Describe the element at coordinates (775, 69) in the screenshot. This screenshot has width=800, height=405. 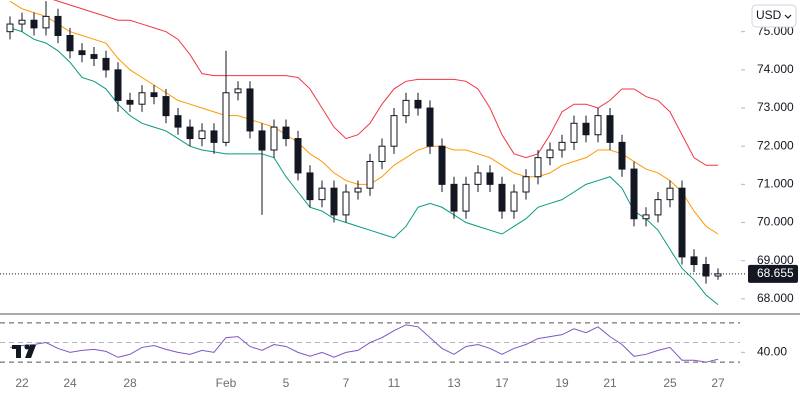
I see `y-tick-label: 74.000` at that location.